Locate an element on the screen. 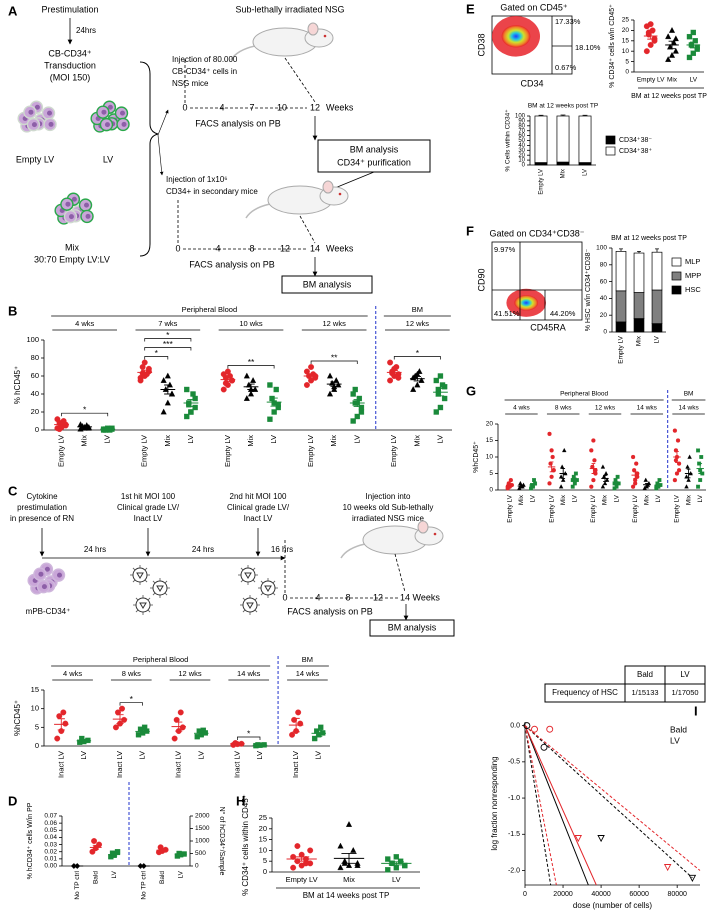 Image resolution: width=709 pixels, height=914 pixels. label: 12 is located at coordinates (315, 107).